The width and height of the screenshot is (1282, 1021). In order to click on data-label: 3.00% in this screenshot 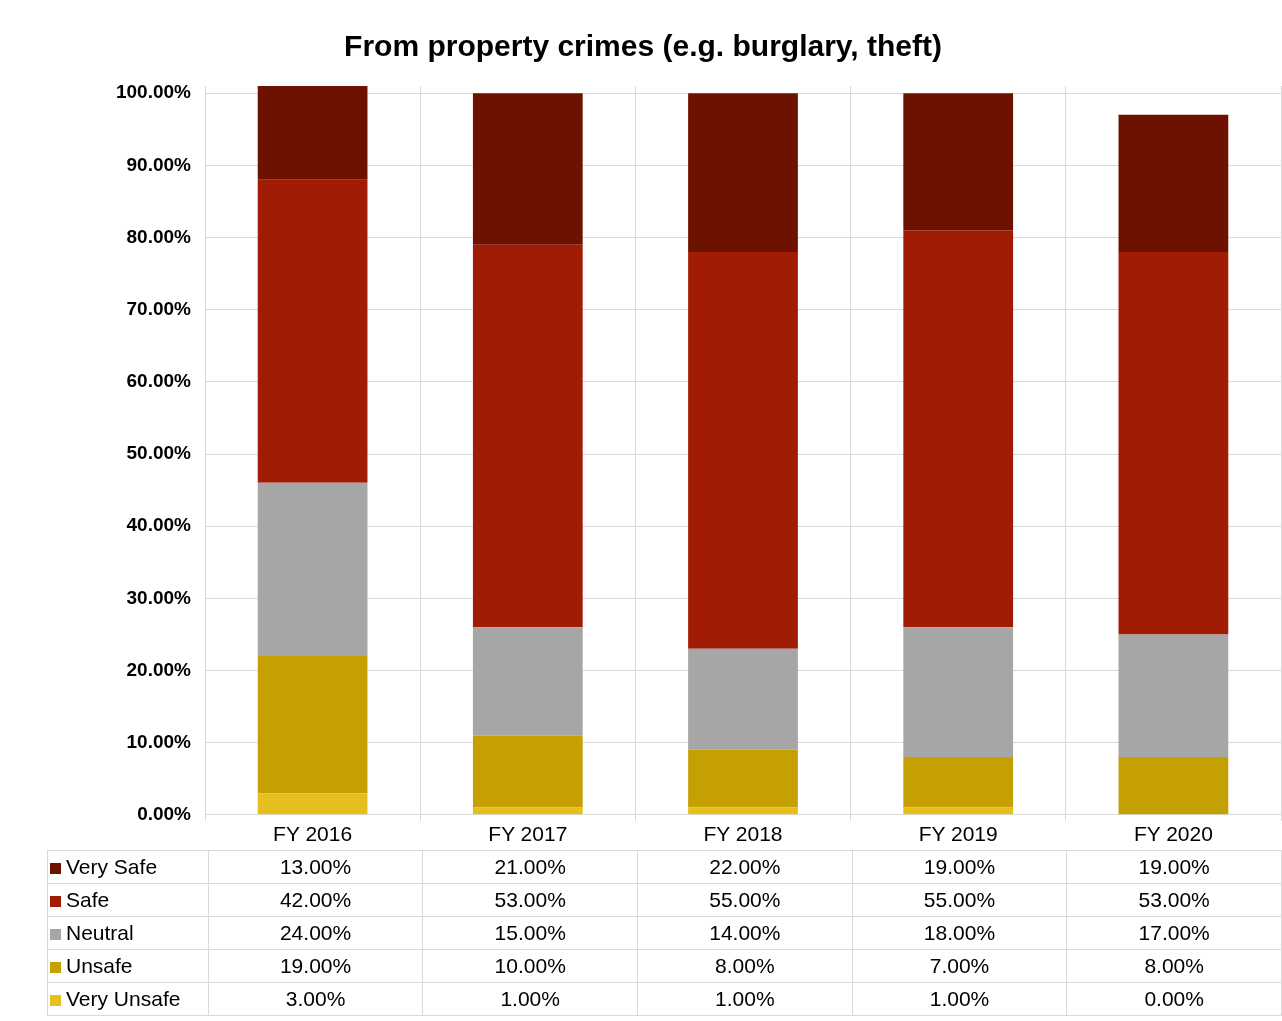, I will do `click(315, 999)`.